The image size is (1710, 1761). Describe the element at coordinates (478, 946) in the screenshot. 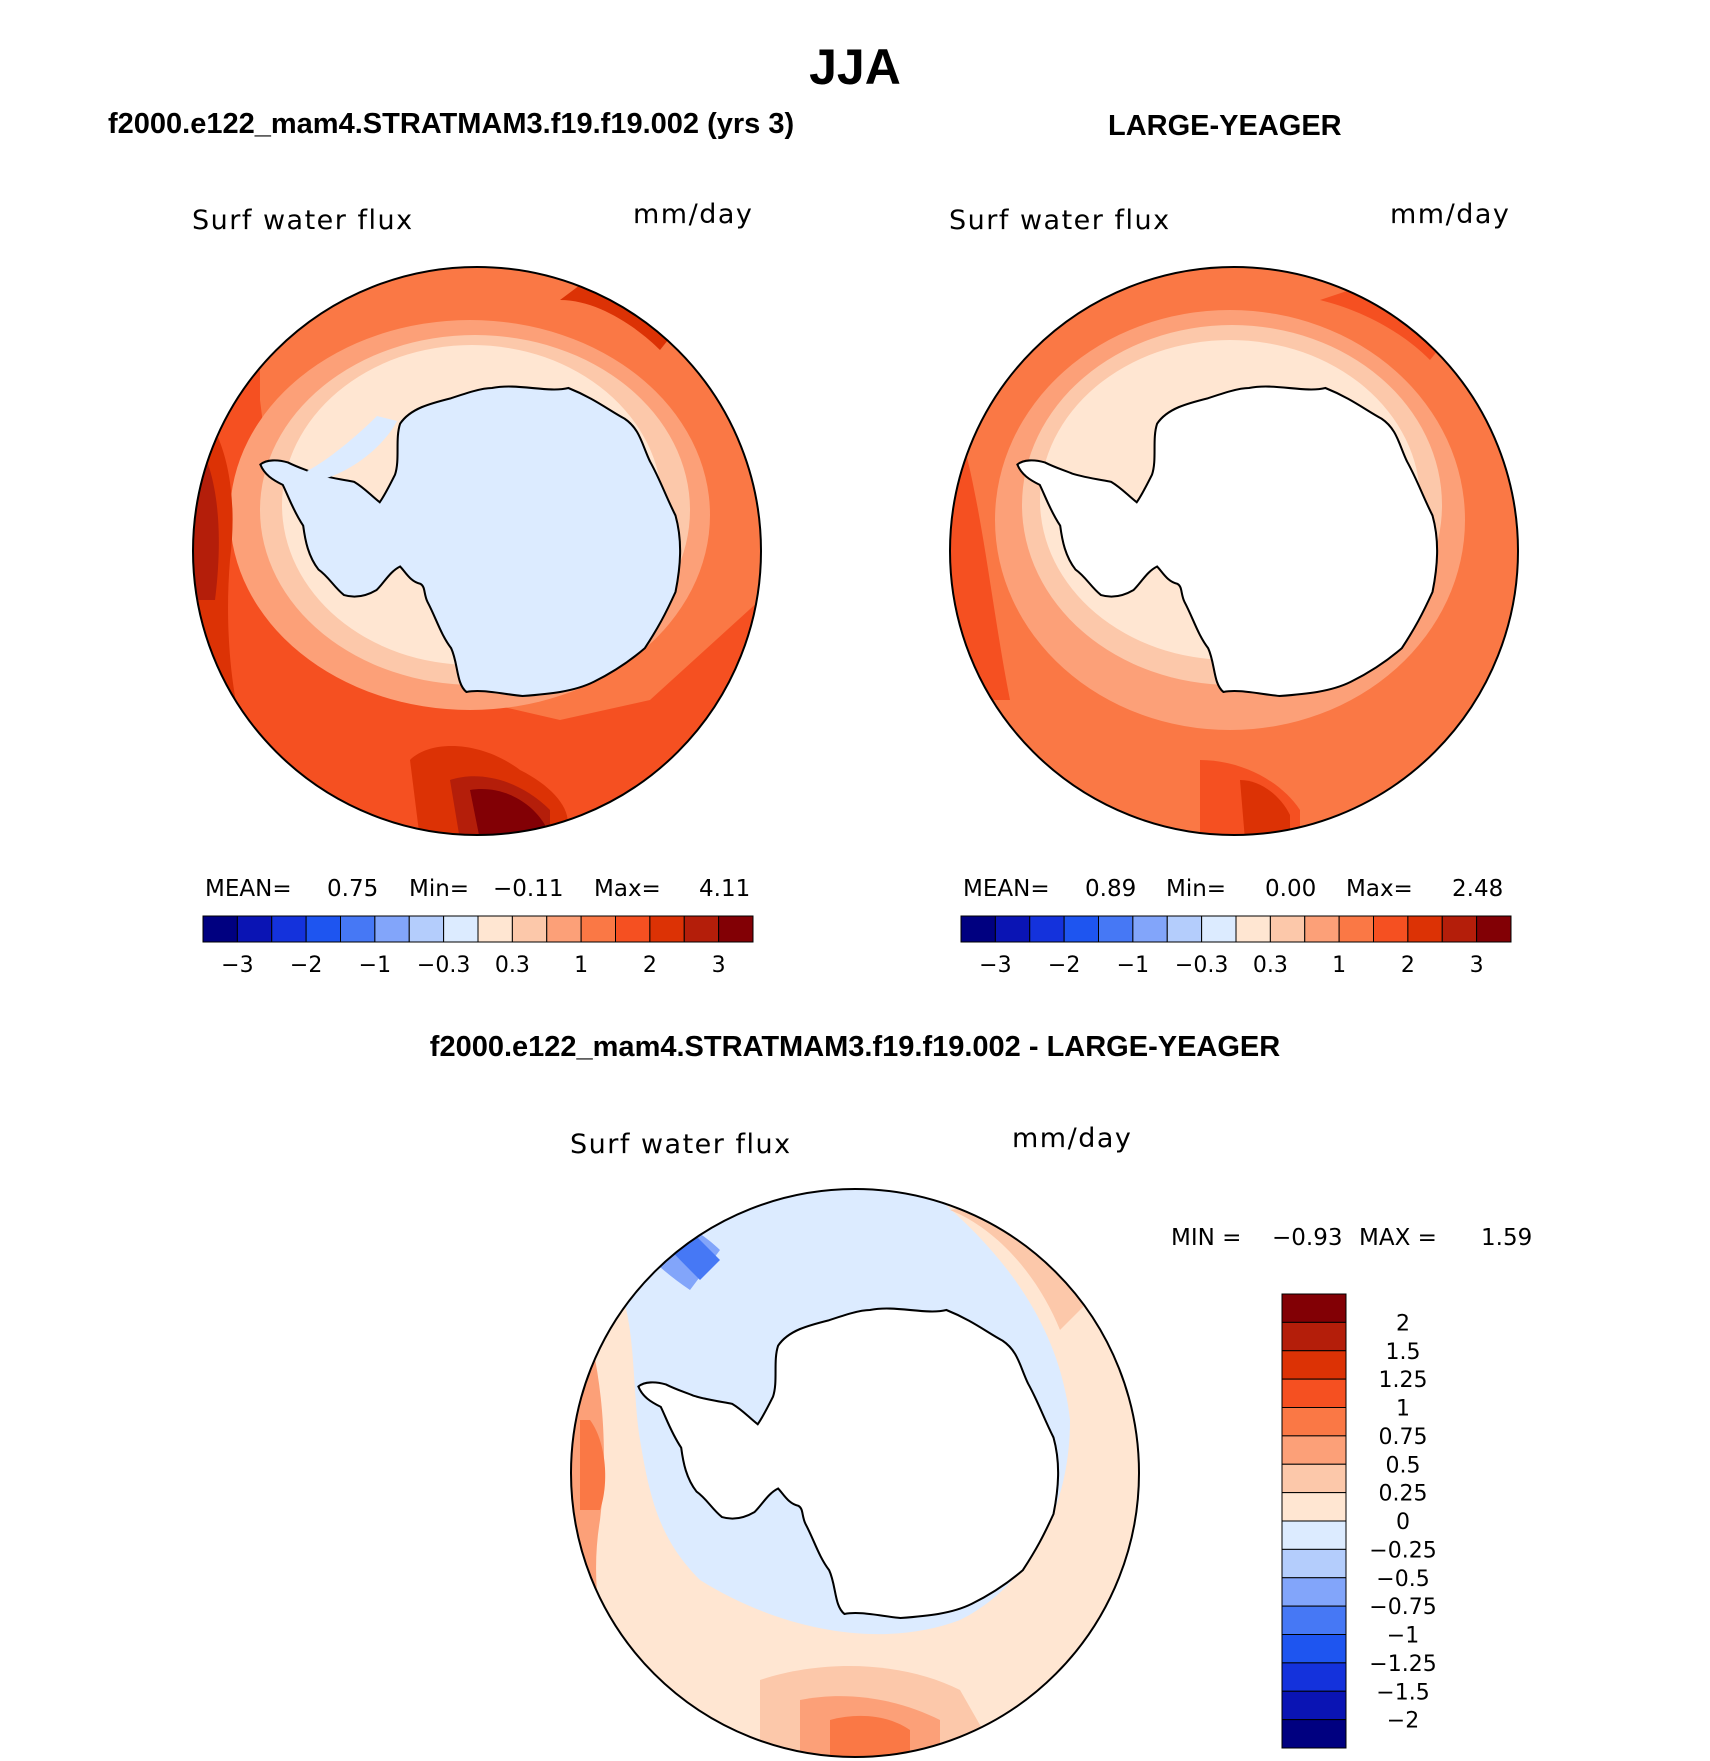

I see `left-colorbar: −3 −2 −1 −0.3 0.3 1 2 3` at that location.